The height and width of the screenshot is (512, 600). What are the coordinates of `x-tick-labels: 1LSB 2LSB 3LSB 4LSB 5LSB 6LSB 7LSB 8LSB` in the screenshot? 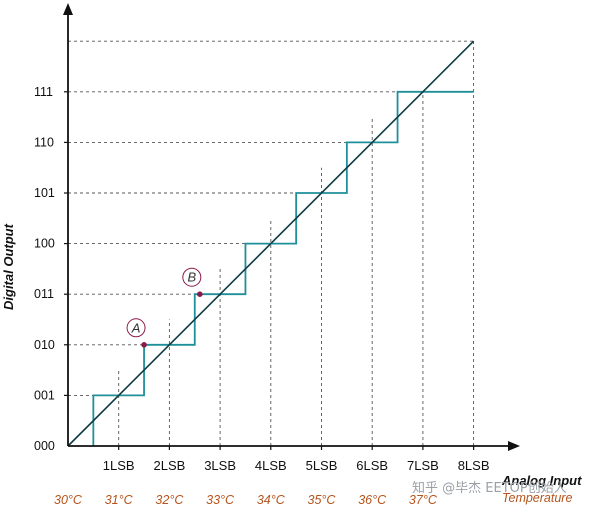 It's located at (296, 465).